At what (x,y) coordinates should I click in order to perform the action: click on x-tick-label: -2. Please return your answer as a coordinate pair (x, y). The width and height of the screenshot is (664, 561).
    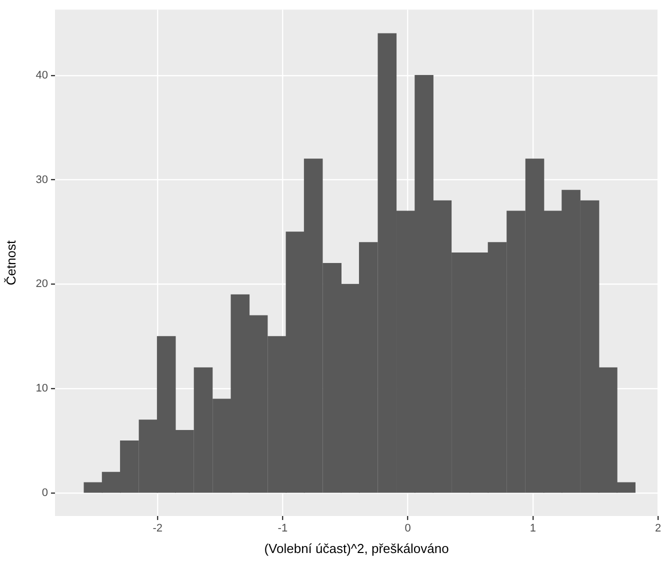
    Looking at the image, I should click on (157, 528).